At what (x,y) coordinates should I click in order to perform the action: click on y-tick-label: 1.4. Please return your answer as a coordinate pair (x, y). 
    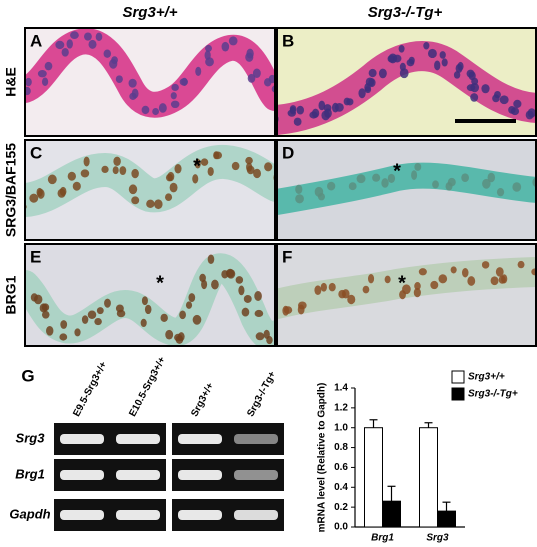
    Looking at the image, I should click on (341, 388).